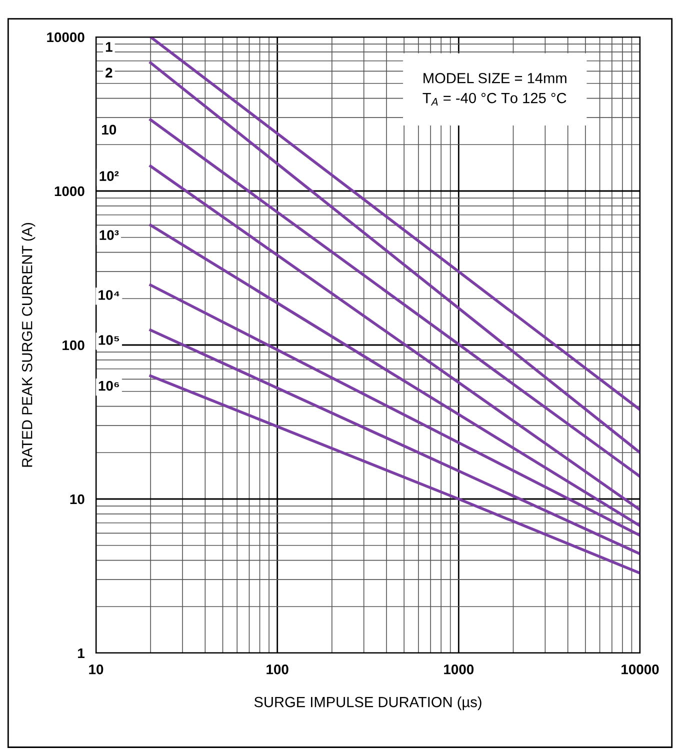 The height and width of the screenshot is (751, 680). Describe the element at coordinates (96, 669) in the screenshot. I see `x-tick-label: 10` at that location.